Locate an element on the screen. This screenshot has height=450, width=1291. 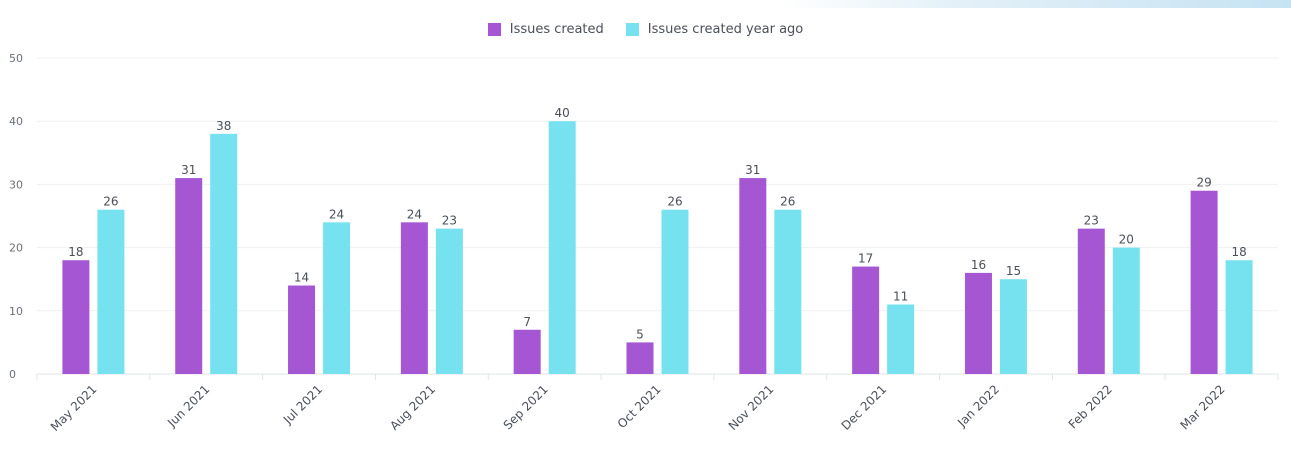
x-tick-label: Jun 2021 is located at coordinates (188, 406).